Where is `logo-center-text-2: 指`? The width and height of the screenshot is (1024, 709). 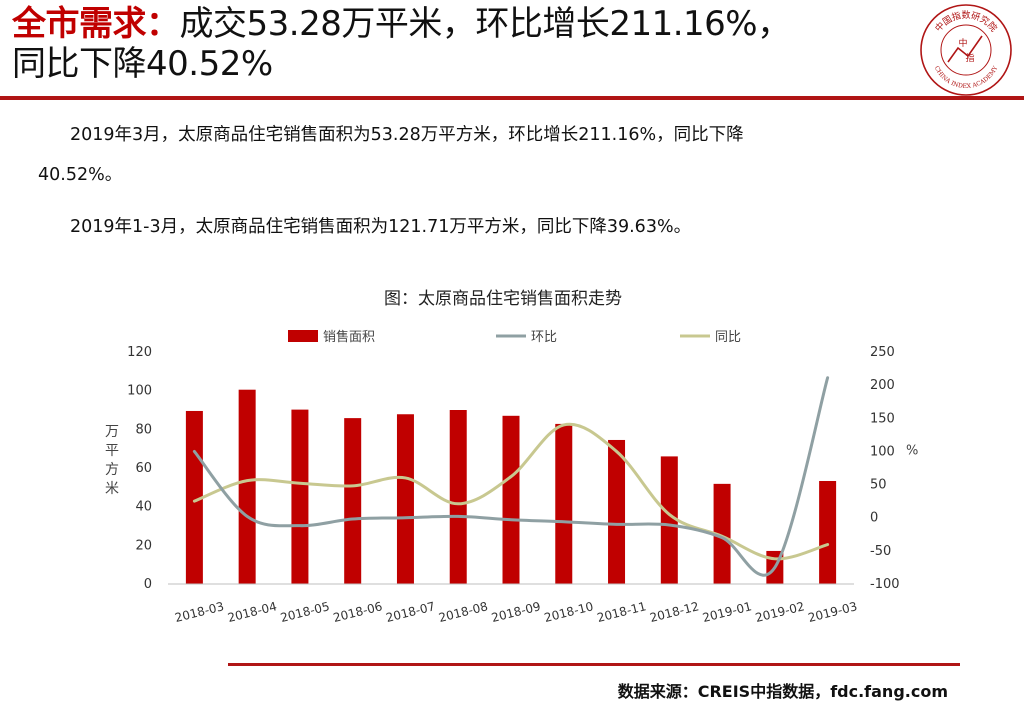
logo-center-text-2: 指 is located at coordinates (969, 58).